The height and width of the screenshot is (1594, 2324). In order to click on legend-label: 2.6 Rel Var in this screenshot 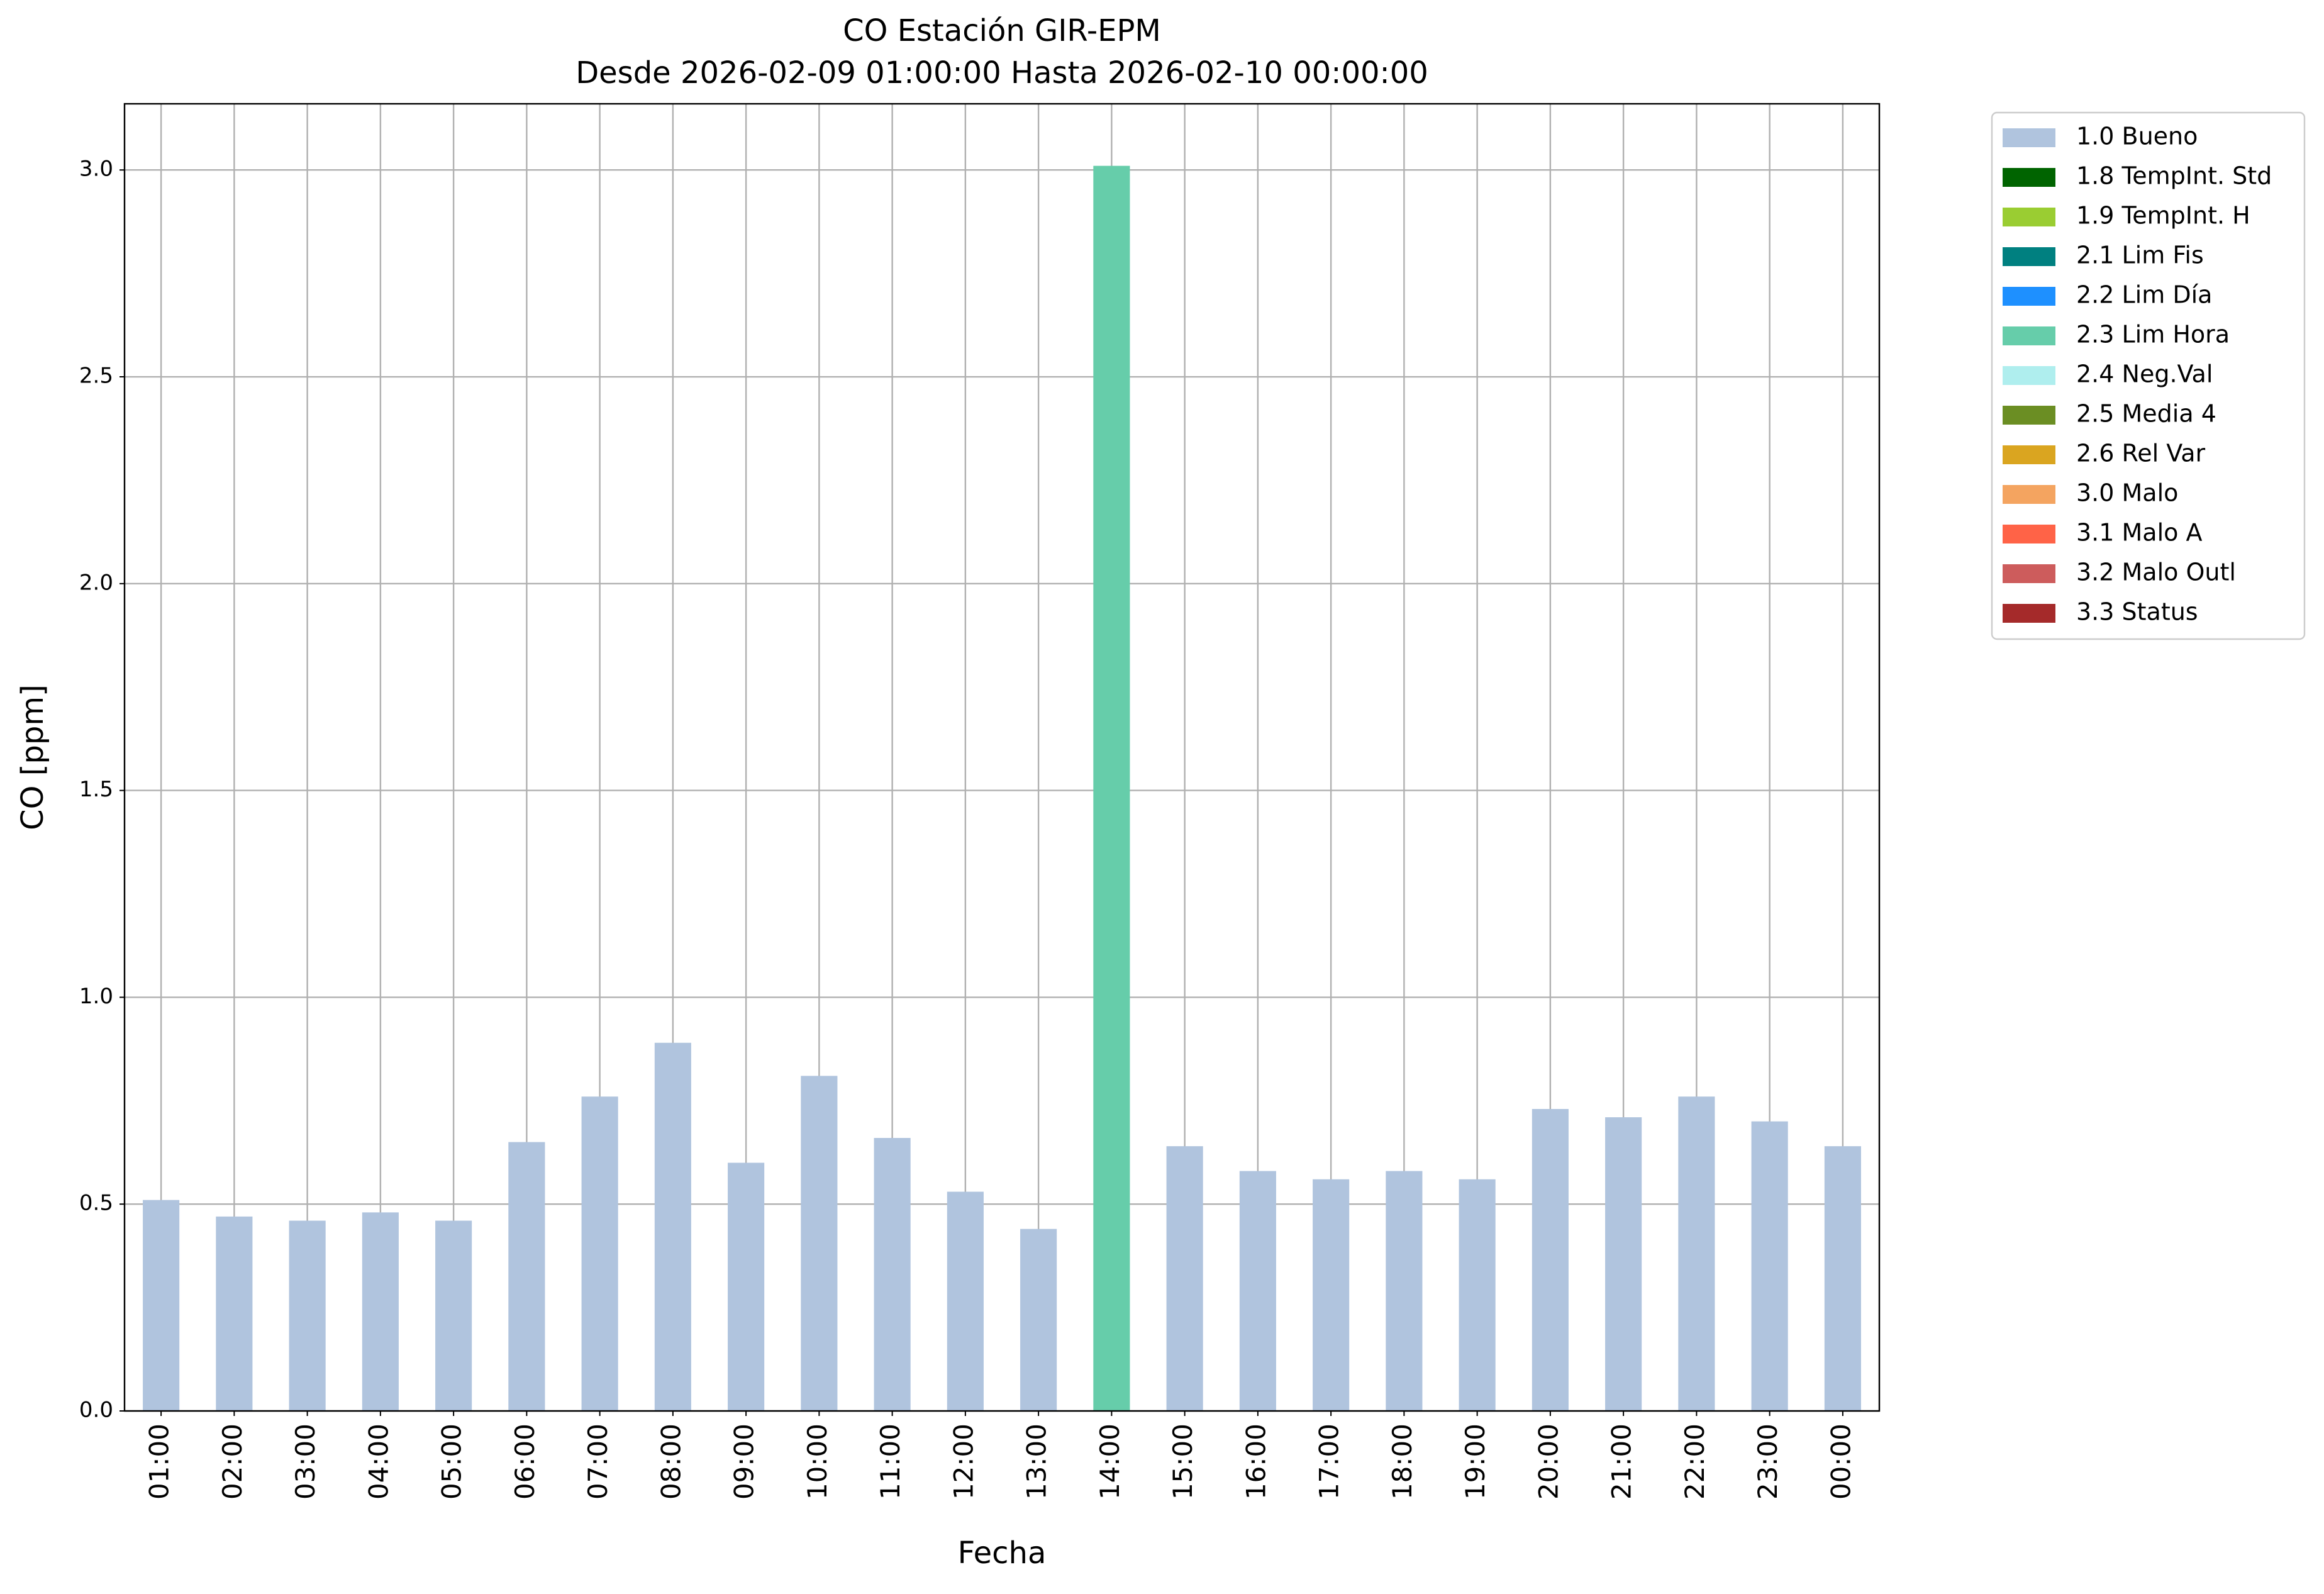, I will do `click(2141, 453)`.